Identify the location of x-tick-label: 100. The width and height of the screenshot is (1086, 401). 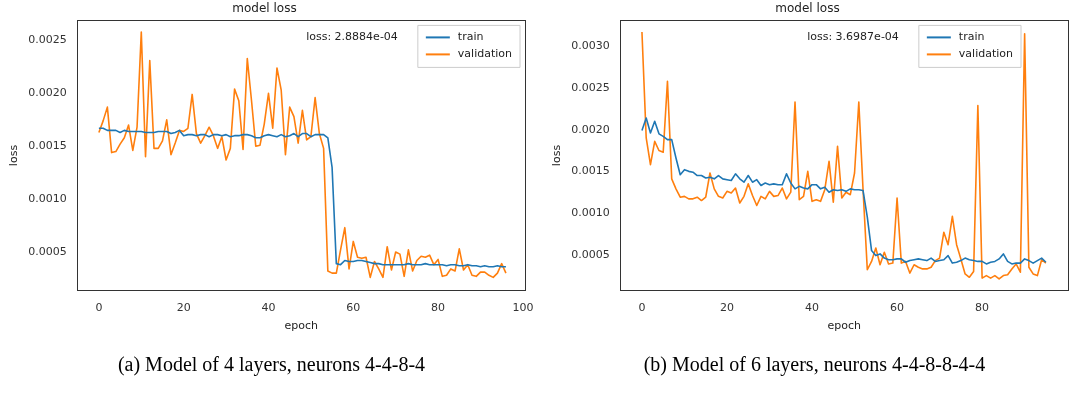
(523, 308).